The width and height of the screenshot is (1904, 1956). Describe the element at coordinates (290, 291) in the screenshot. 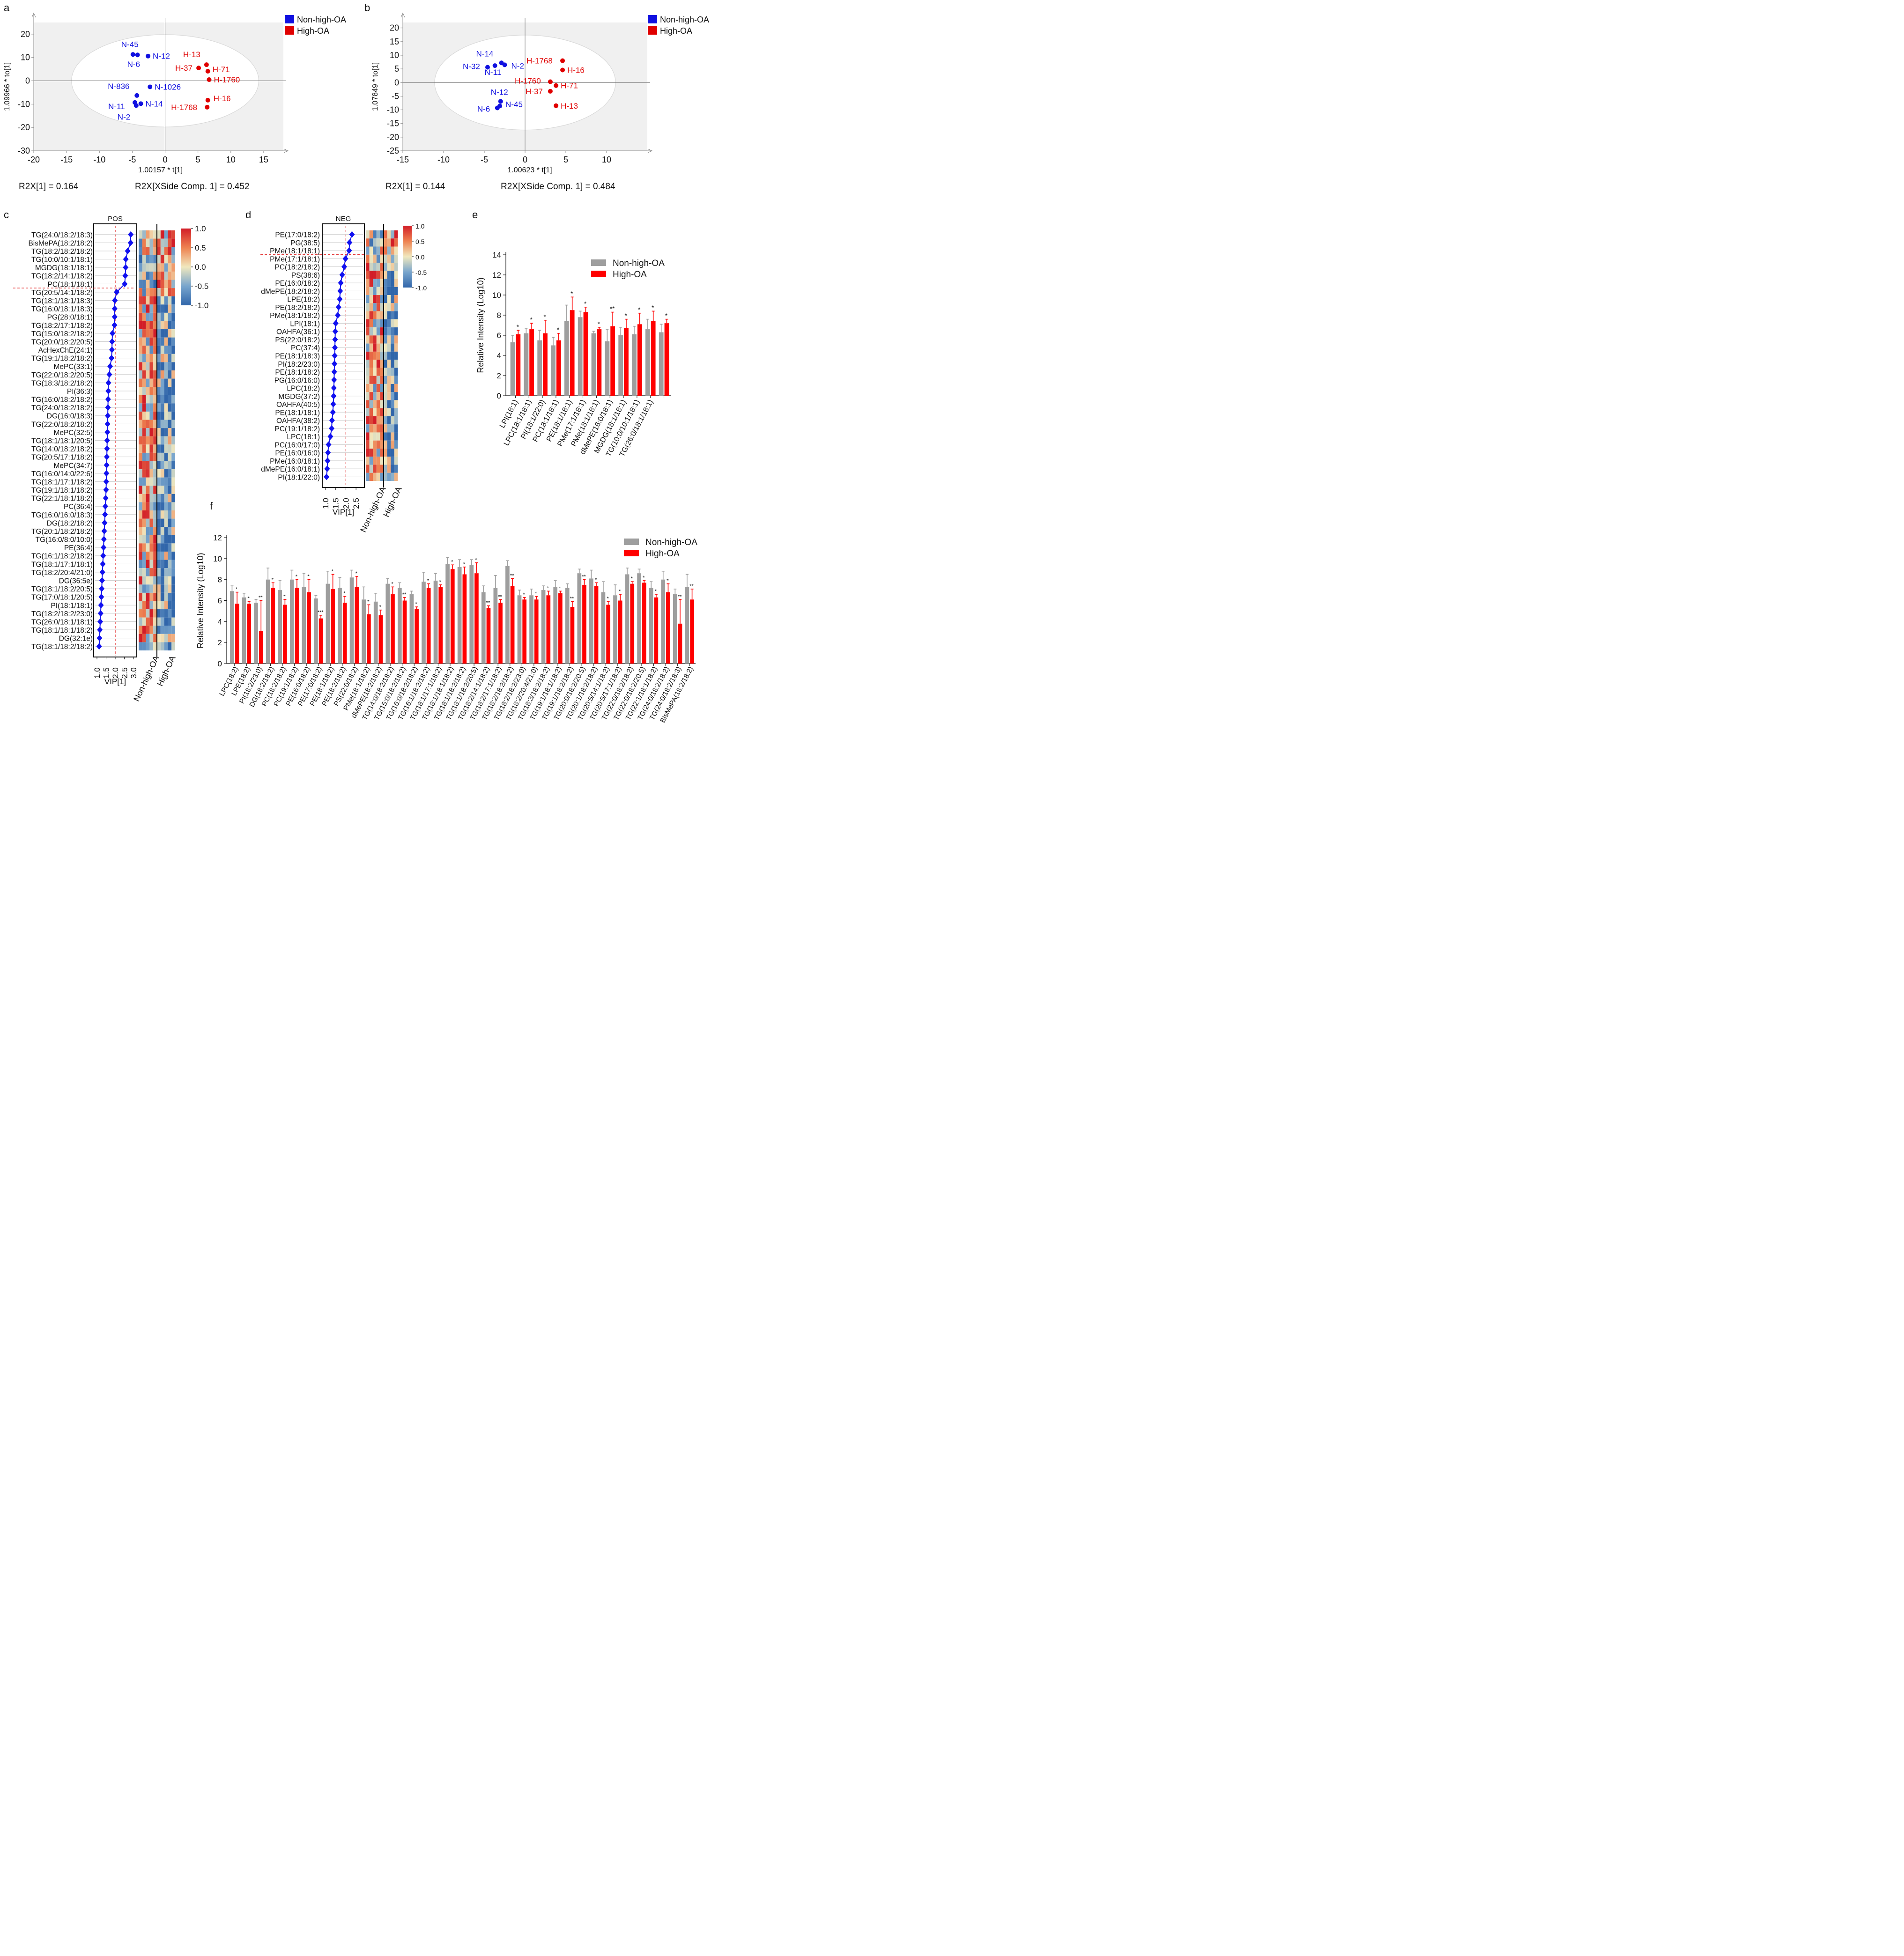

I see `lipid-name: dMePE(18:2/18:2)` at that location.